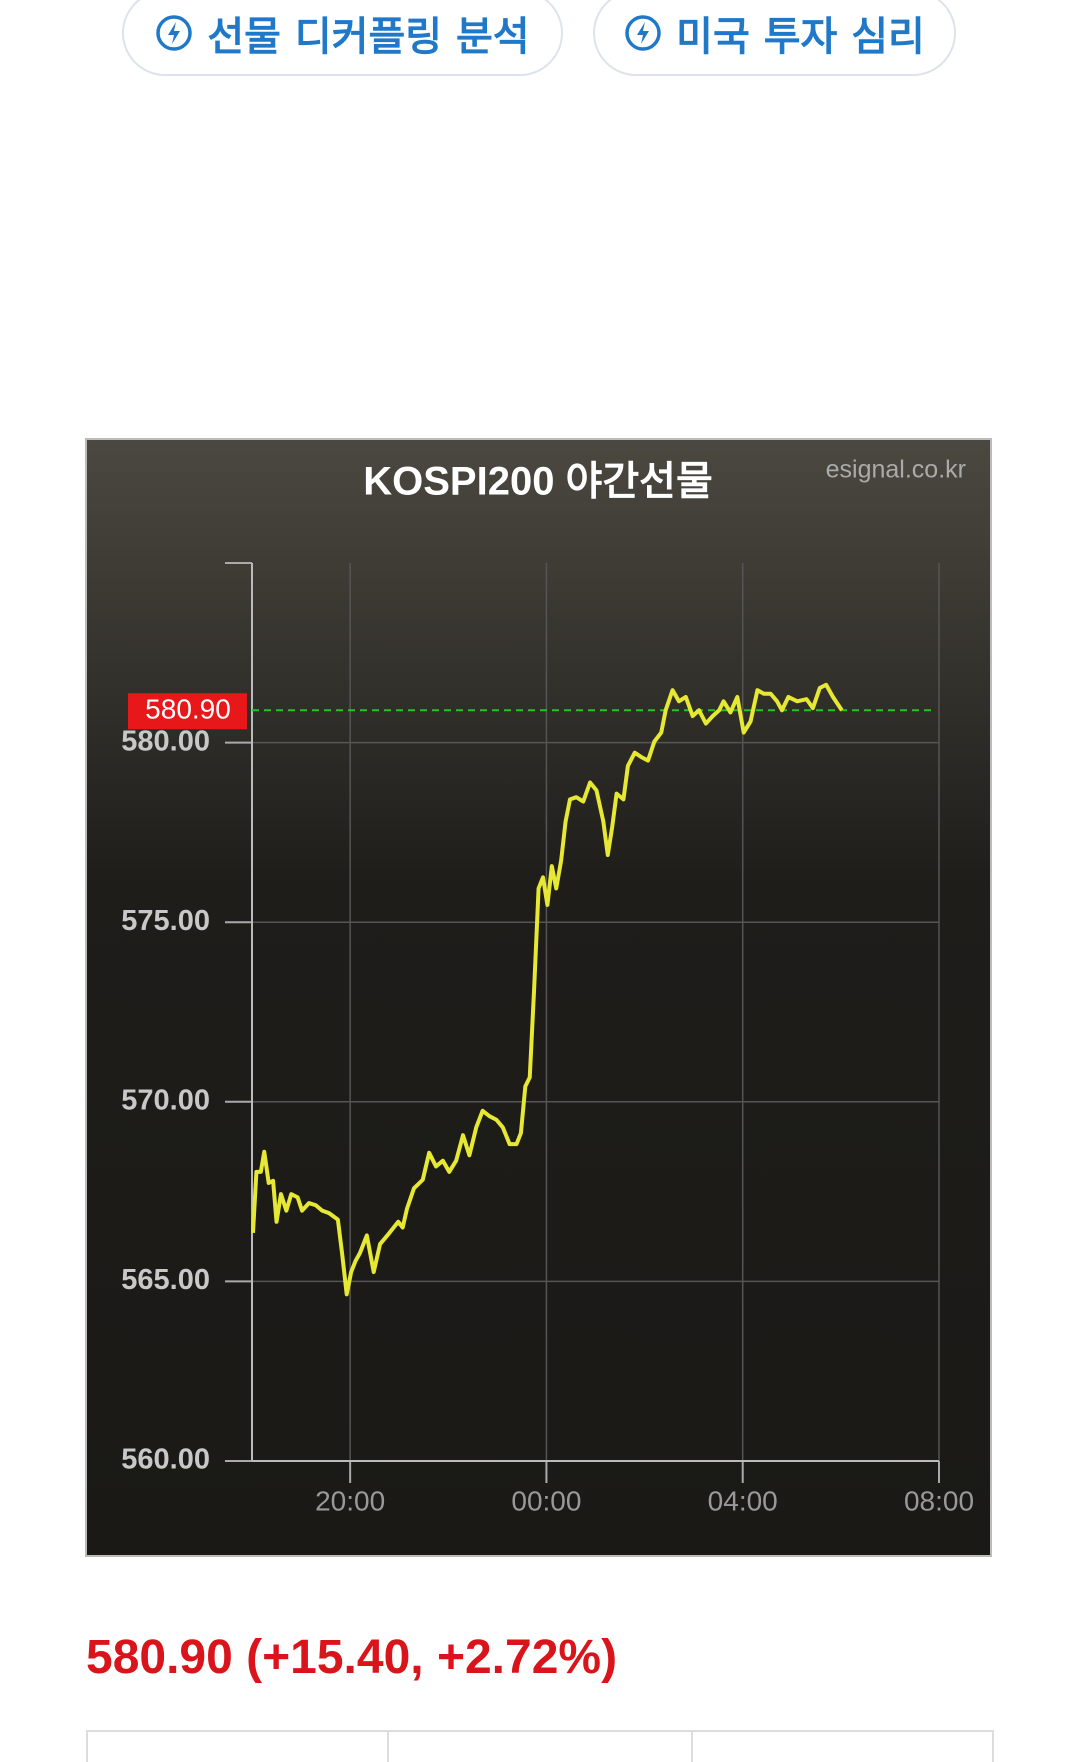 This screenshot has height=1762, width=1080. I want to click on button-label: 미국 투자 심리, so click(800, 37).